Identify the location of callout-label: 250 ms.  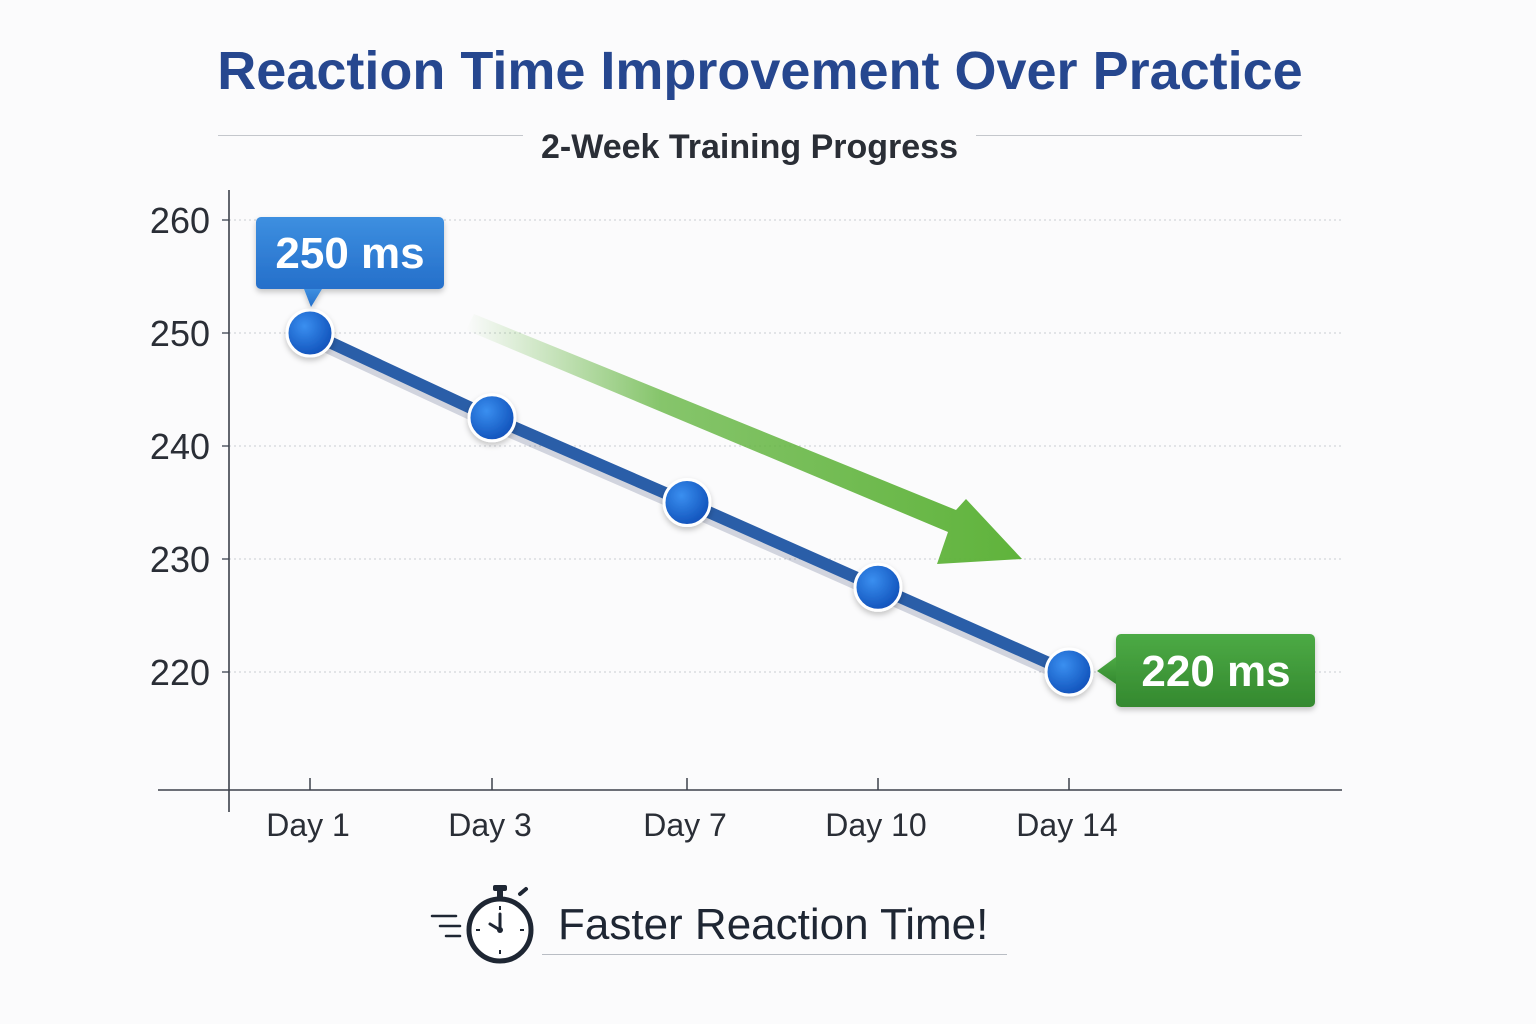
(349, 253).